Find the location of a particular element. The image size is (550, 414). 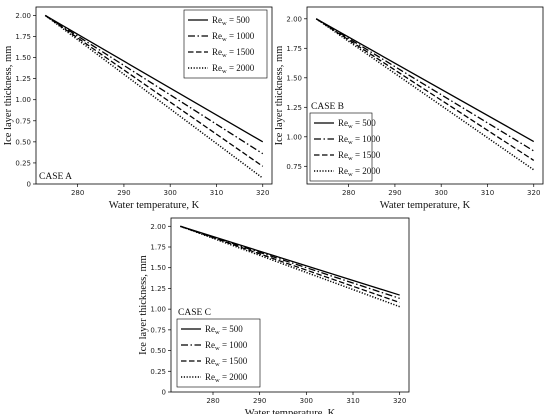

series-line-dotted is located at coordinates (425, 94).